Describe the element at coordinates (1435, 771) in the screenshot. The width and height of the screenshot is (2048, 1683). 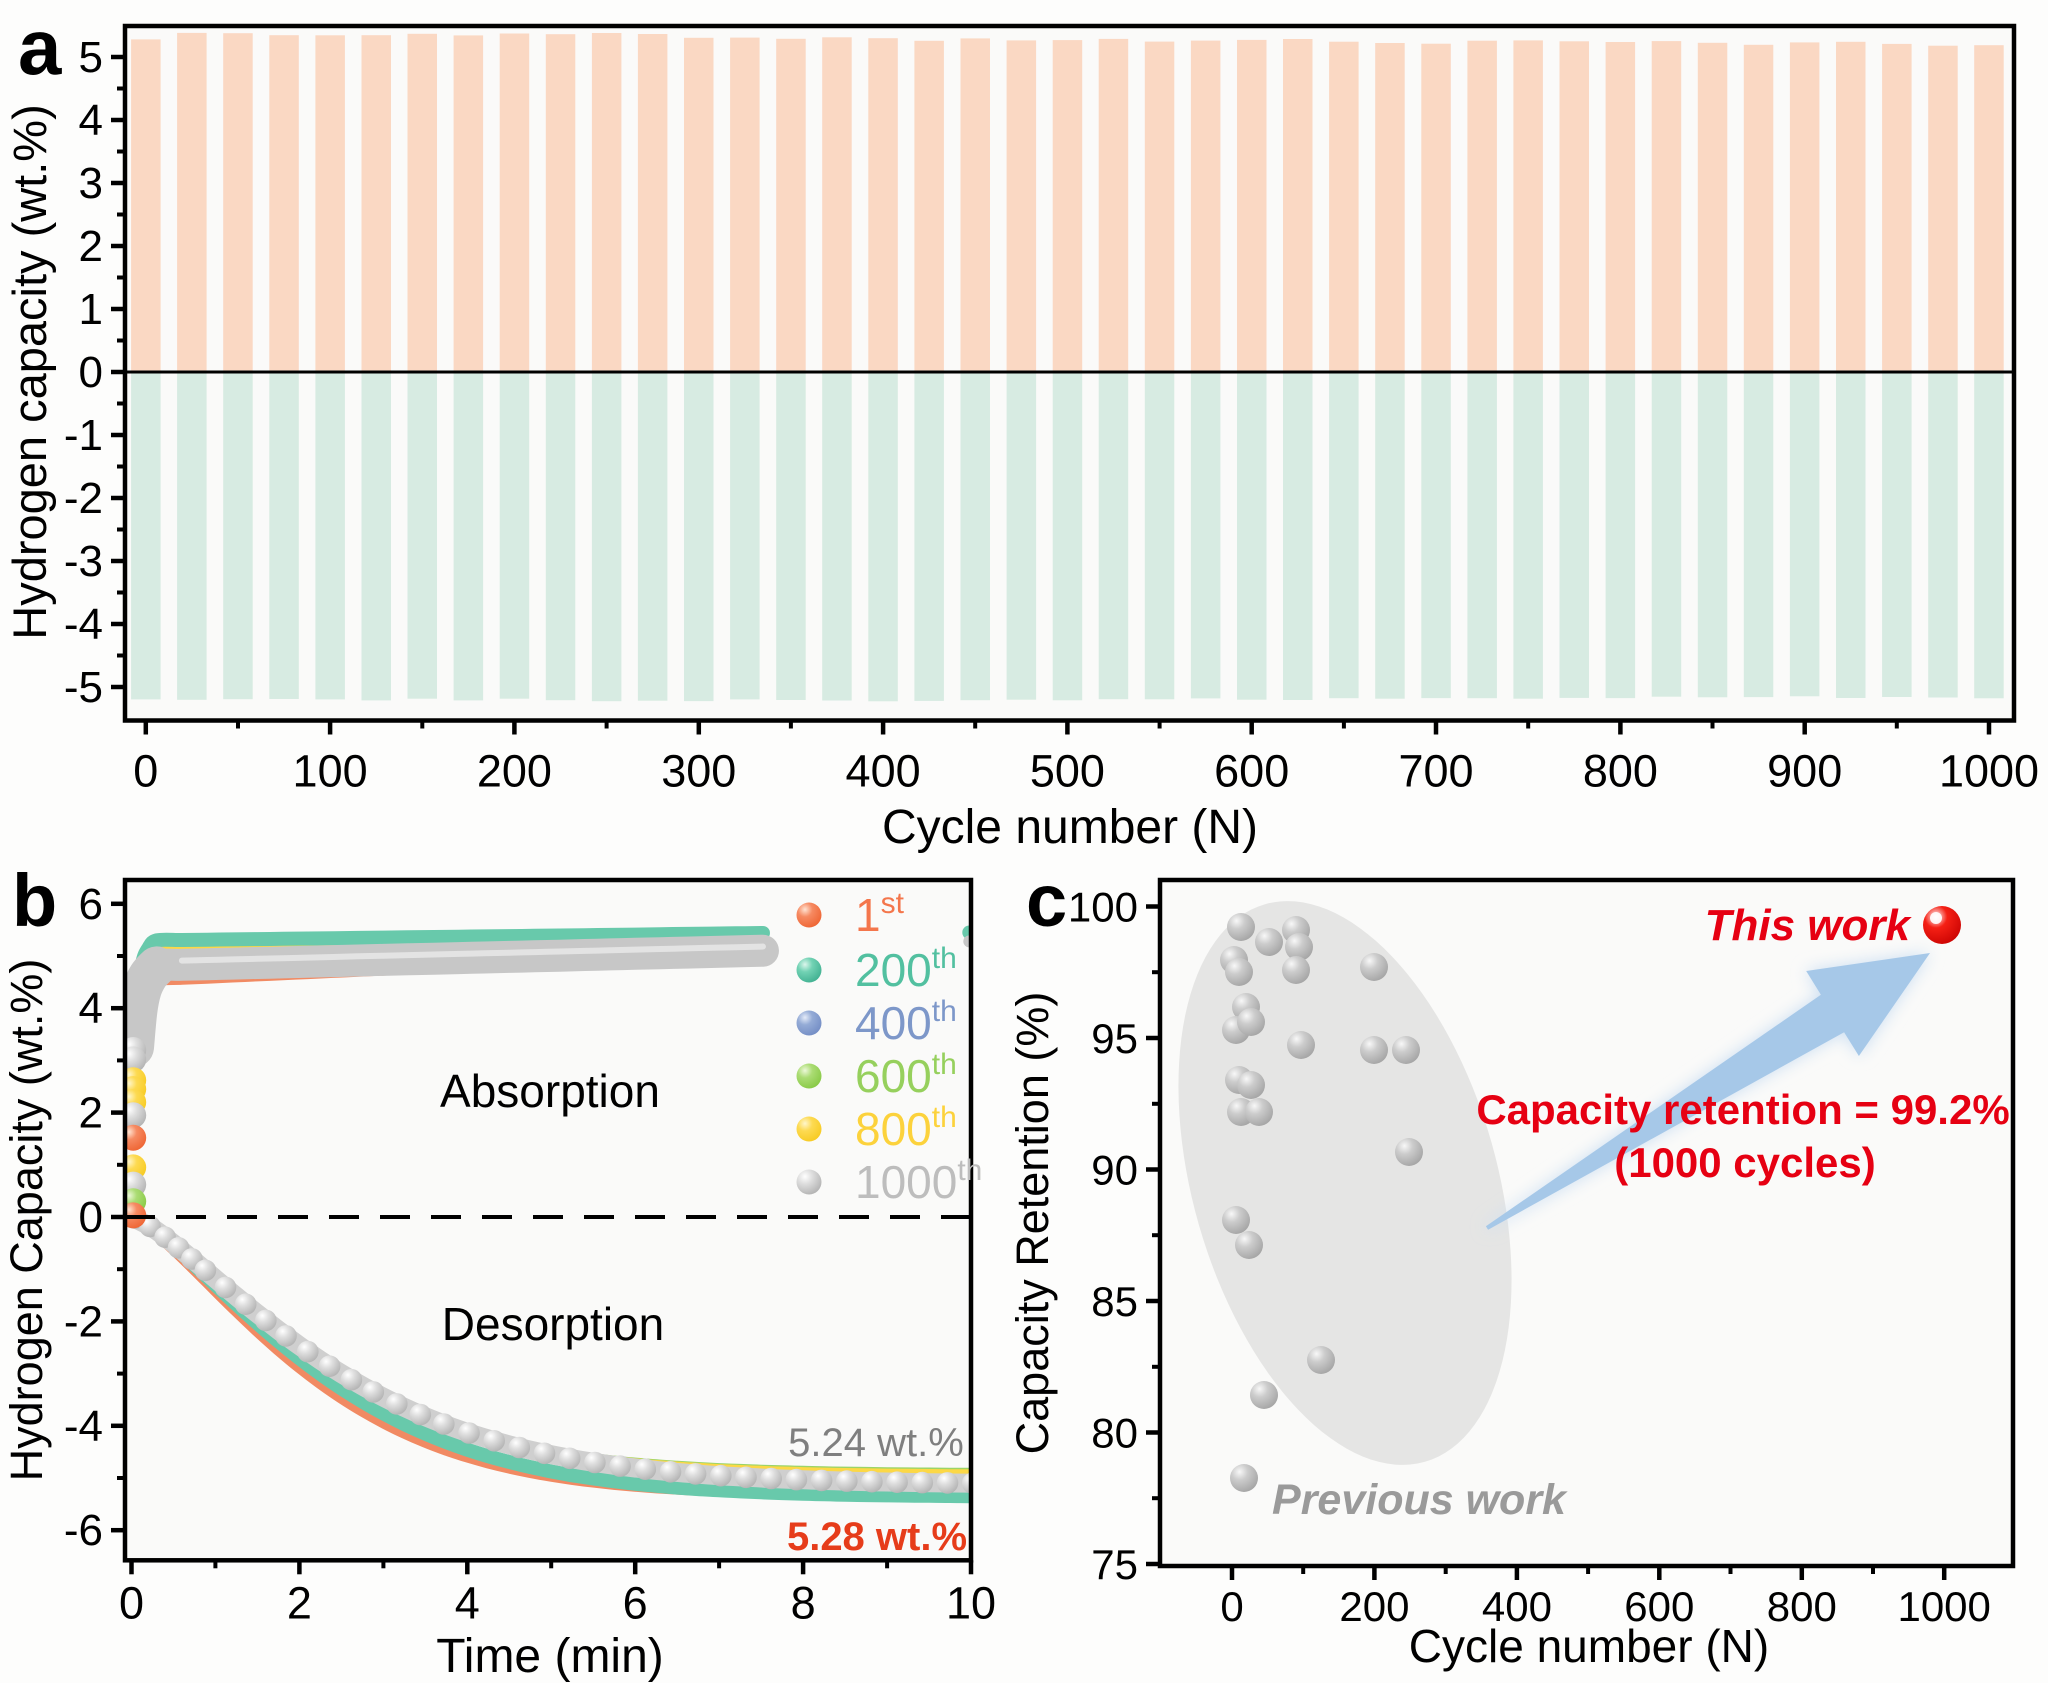
I see `svg-text: 700` at that location.